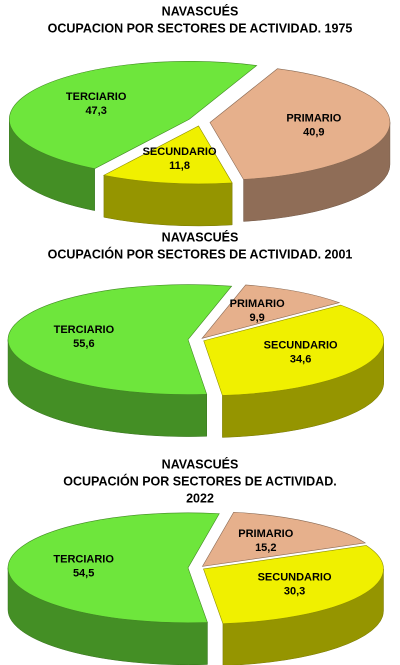 Image resolution: width=400 pixels, height=665 pixels. Describe the element at coordinates (265, 548) in the screenshot. I see `value-label: 15,2` at that location.